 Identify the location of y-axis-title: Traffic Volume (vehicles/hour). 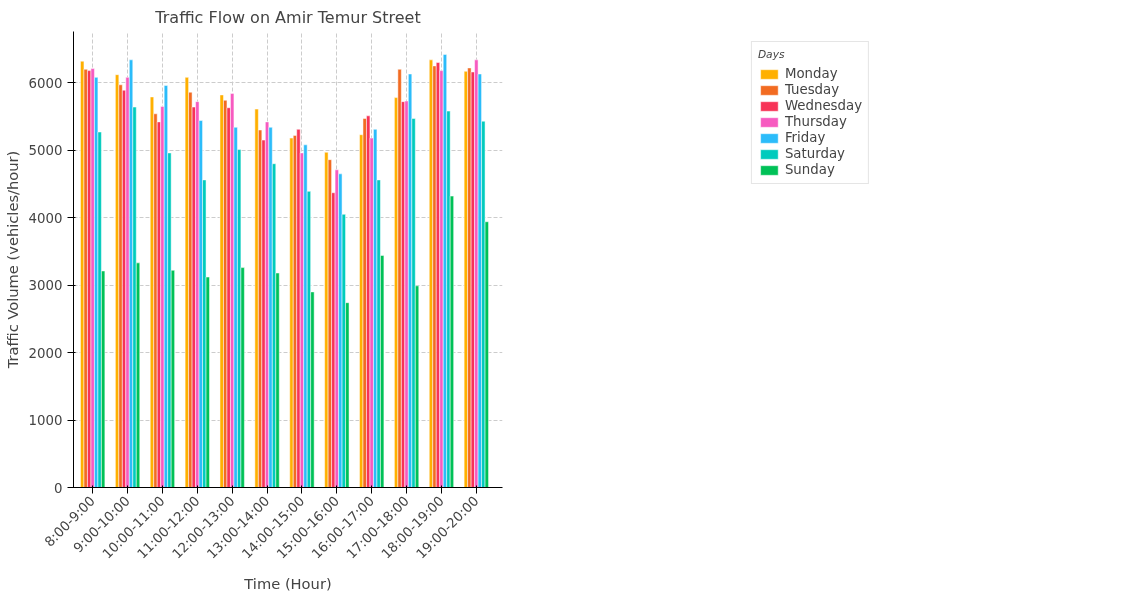
(12, 260).